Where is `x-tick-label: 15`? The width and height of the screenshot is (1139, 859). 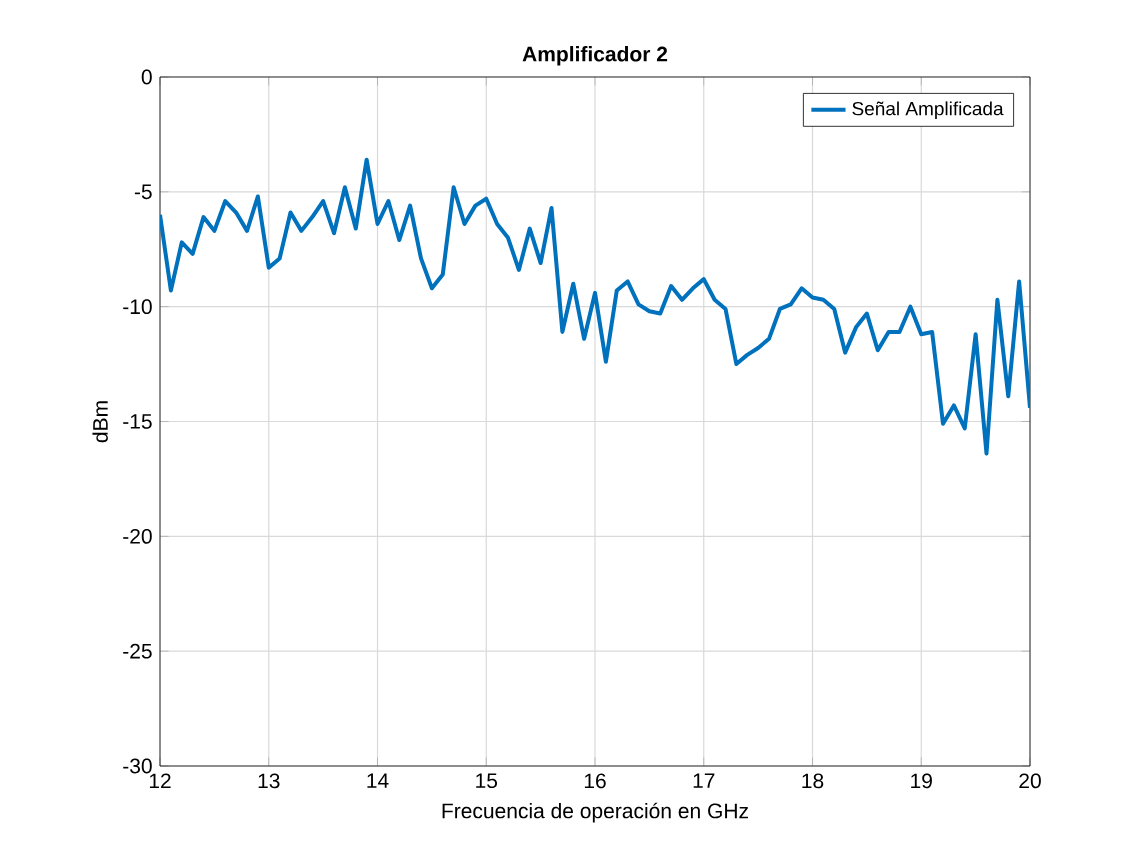
x-tick-label: 15 is located at coordinates (487, 781).